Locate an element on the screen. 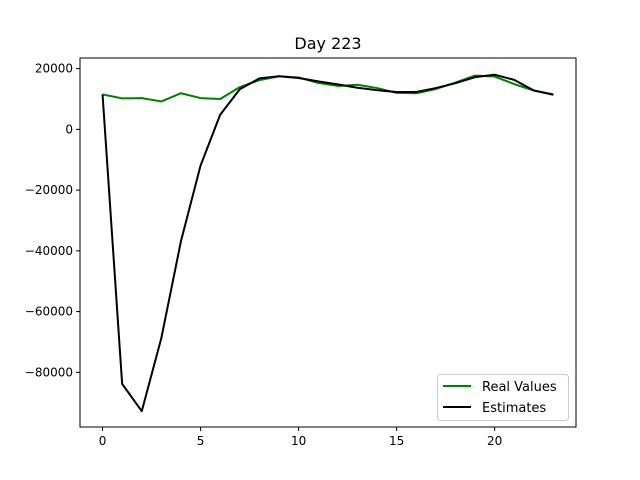 Image resolution: width=640 pixels, height=480 pixels. y-tick-label: 20000 is located at coordinates (54, 69).